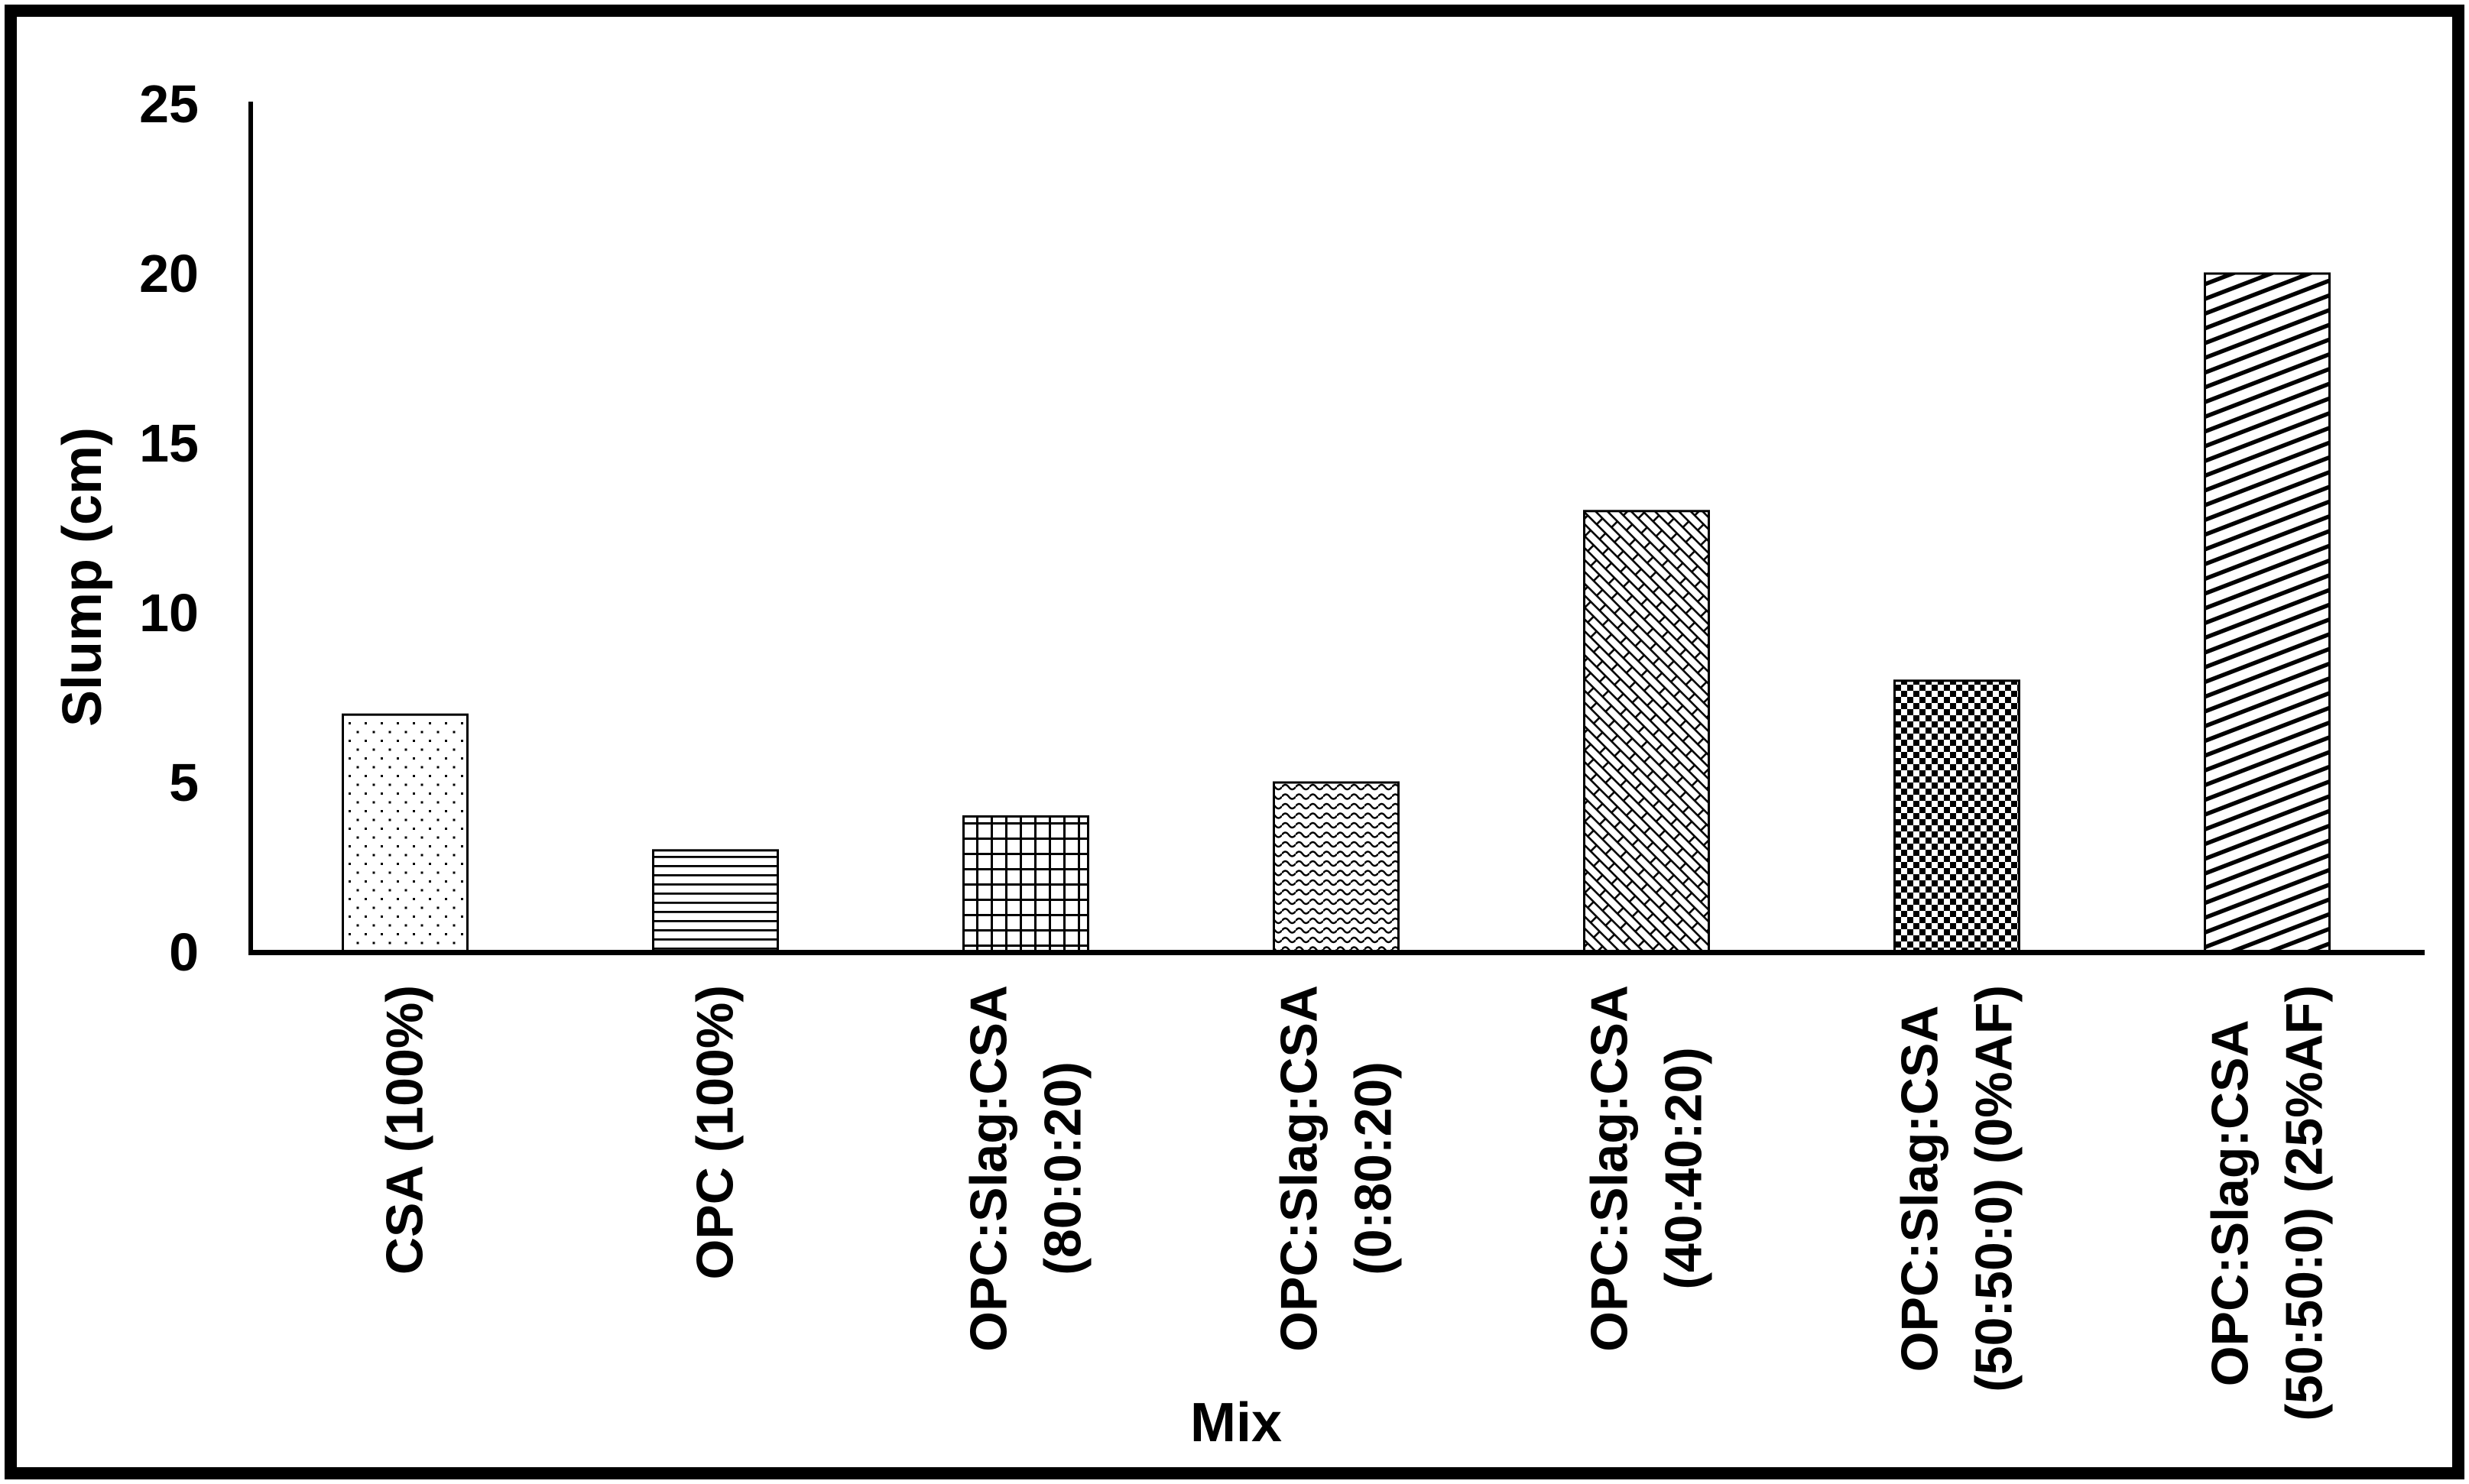  Describe the element at coordinates (169, 613) in the screenshot. I see `y-tick-label-10: 10` at that location.